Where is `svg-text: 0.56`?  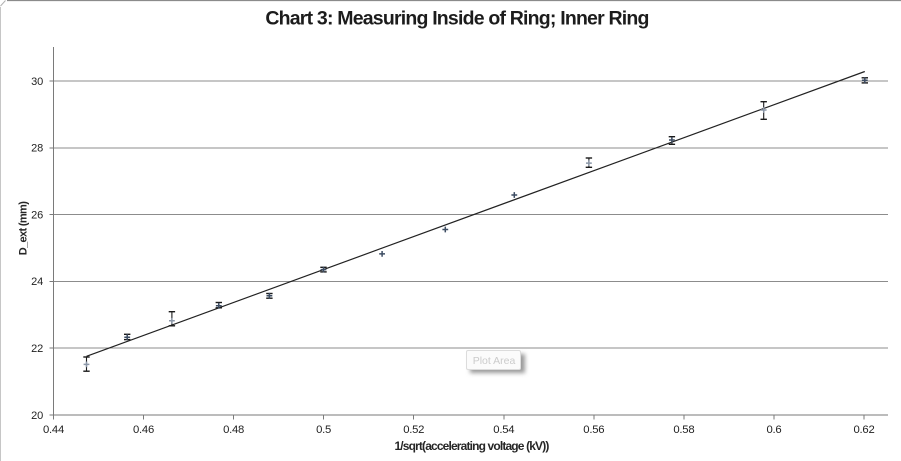 svg-text: 0.56 is located at coordinates (593, 430).